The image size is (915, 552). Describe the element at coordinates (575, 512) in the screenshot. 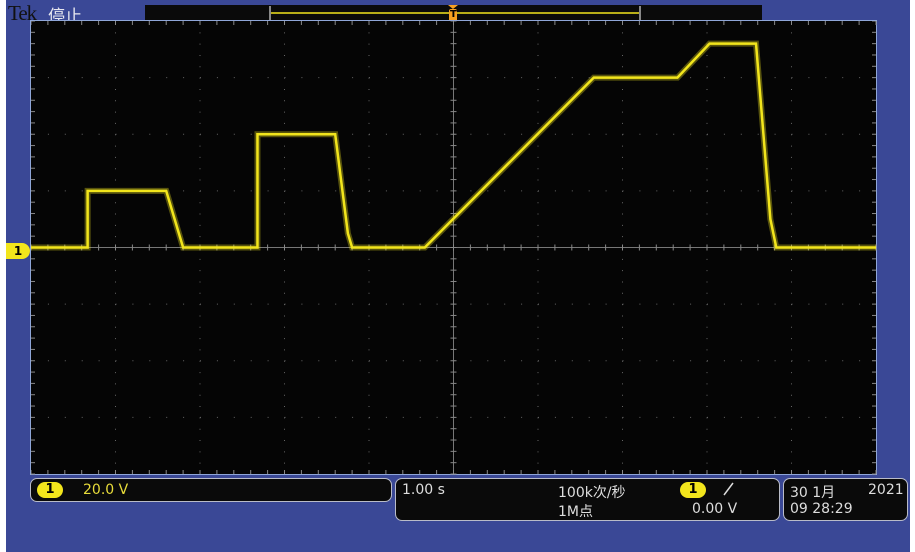

I see `record-length: 1M点` at that location.